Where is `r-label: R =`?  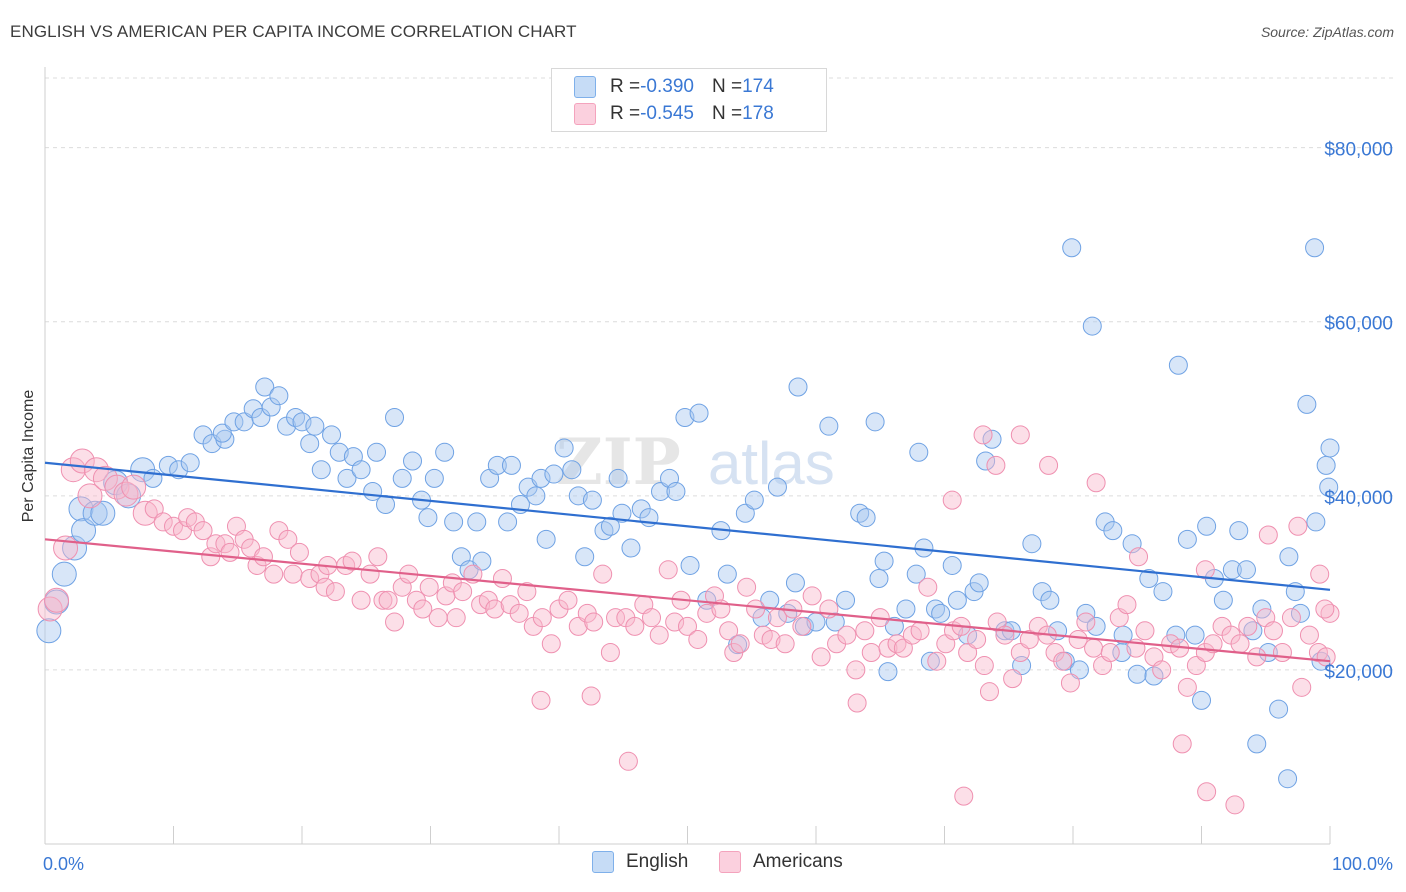 r-label: R = is located at coordinates (625, 113).